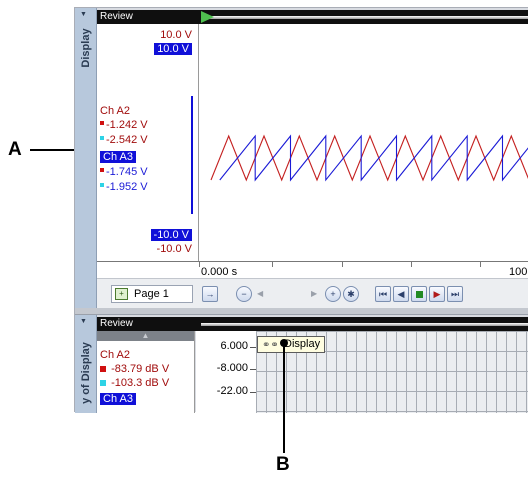 This screenshot has width=528, height=479. I want to click on spectrum-timeline, so click(362, 324).